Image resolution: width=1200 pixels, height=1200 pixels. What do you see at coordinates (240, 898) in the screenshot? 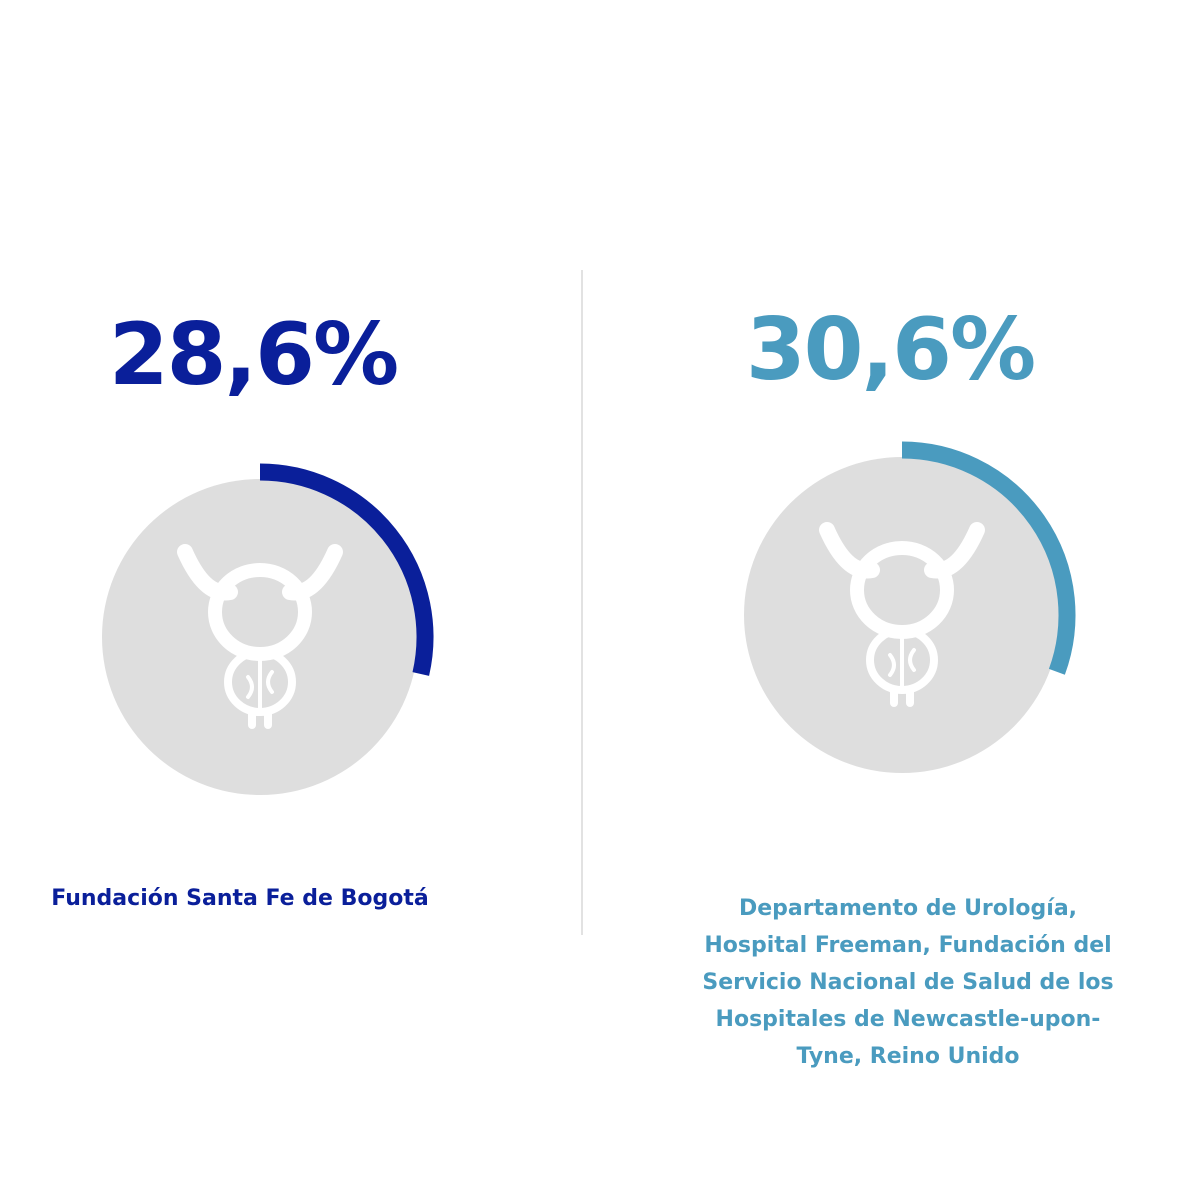
I see `institution-label: Fundación Santa Fe de Bogotá` at bounding box center [240, 898].